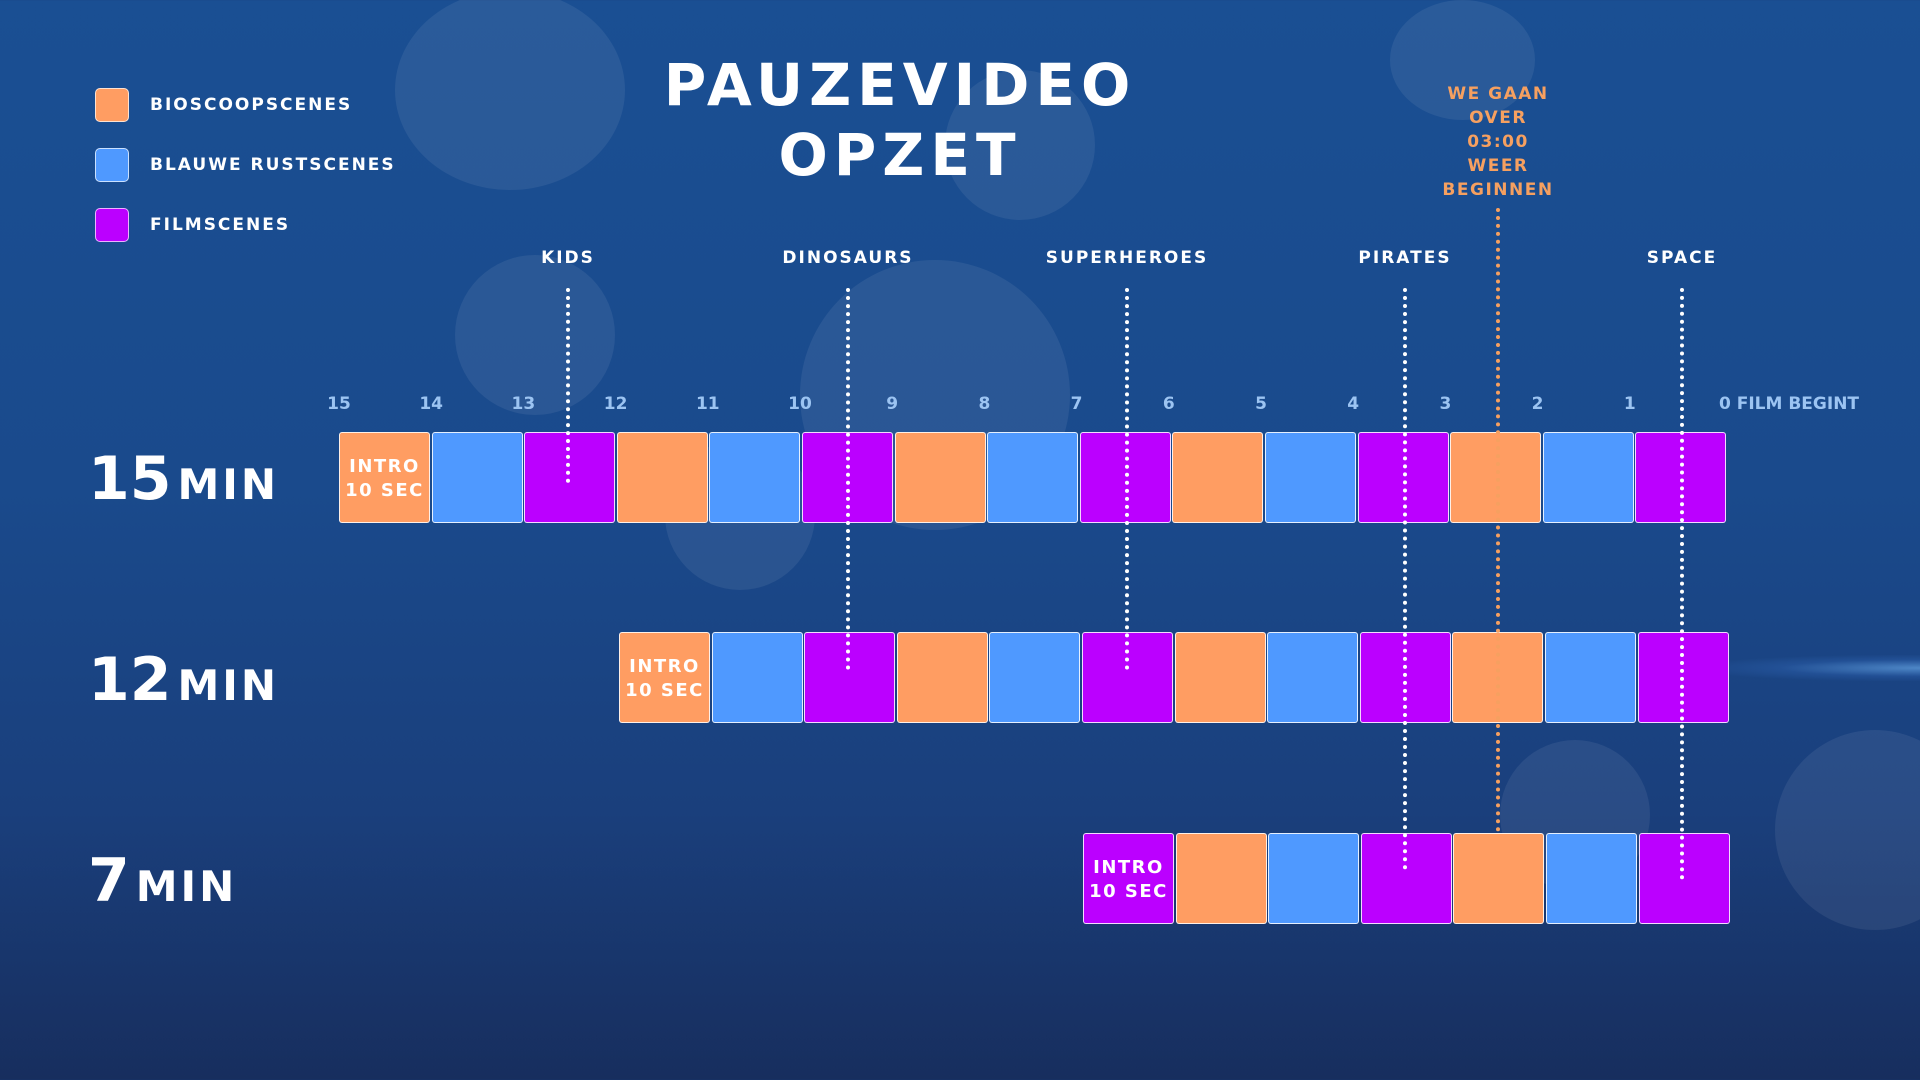 This screenshot has height=1080, width=1920. What do you see at coordinates (523, 404) in the screenshot?
I see `tick-label: 13` at bounding box center [523, 404].